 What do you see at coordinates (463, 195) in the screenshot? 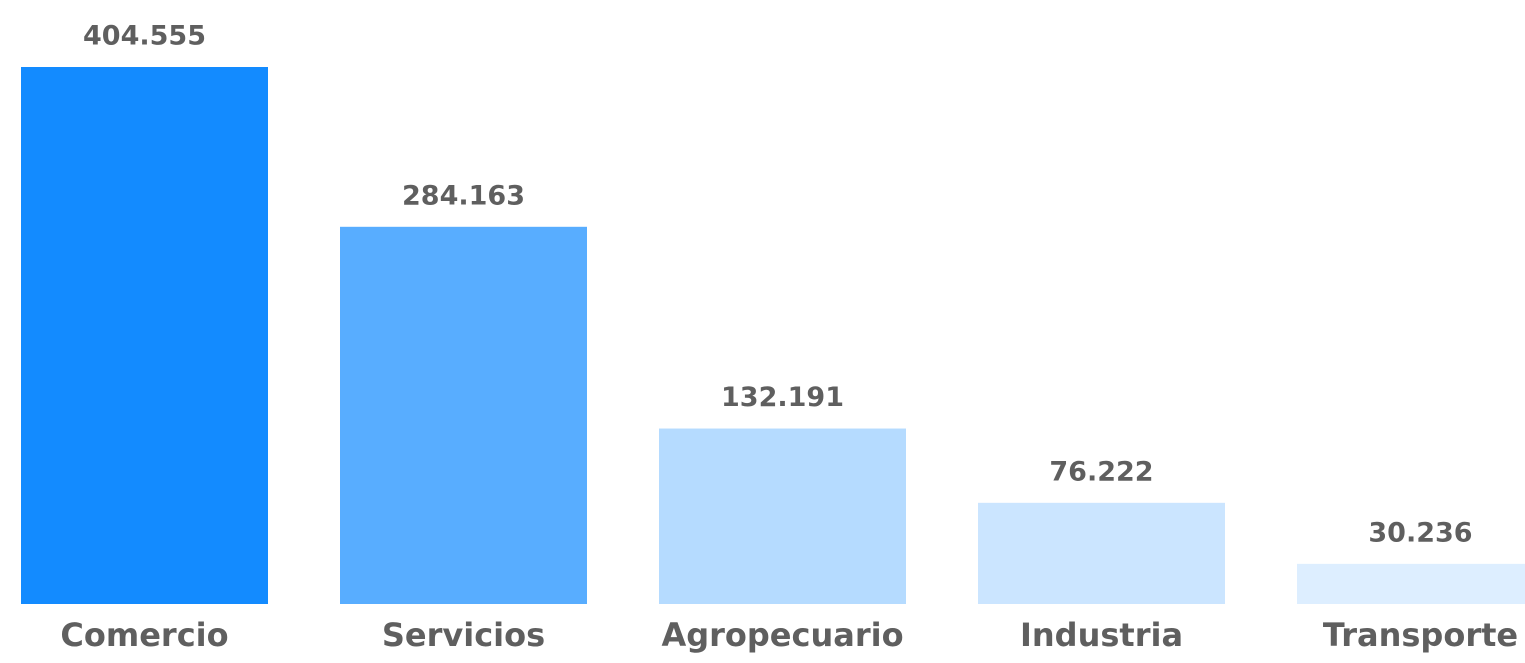
I see `value-label: 284.163` at bounding box center [463, 195].